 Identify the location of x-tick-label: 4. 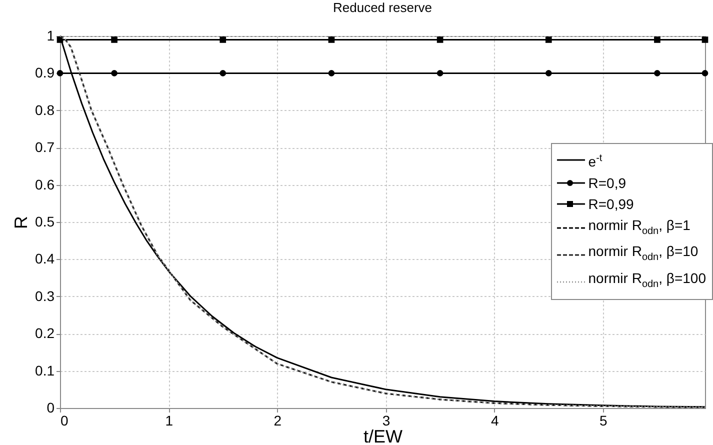
(494, 420).